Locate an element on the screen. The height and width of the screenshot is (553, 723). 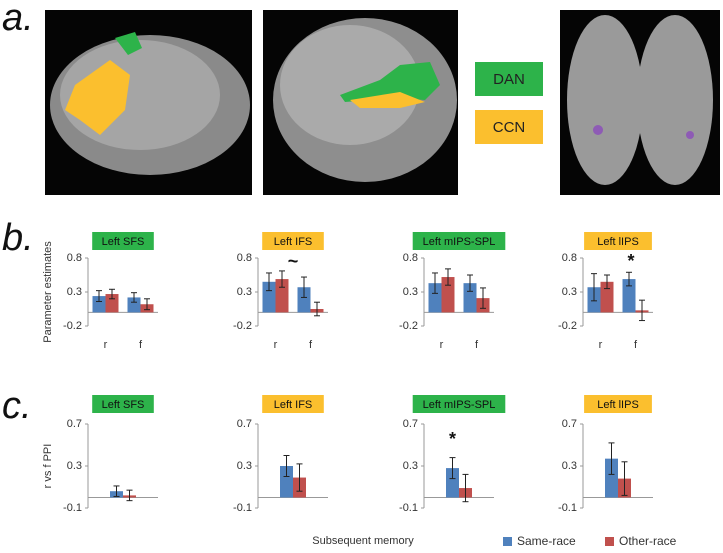
legend-label: Same-race is located at coordinates (546, 541).